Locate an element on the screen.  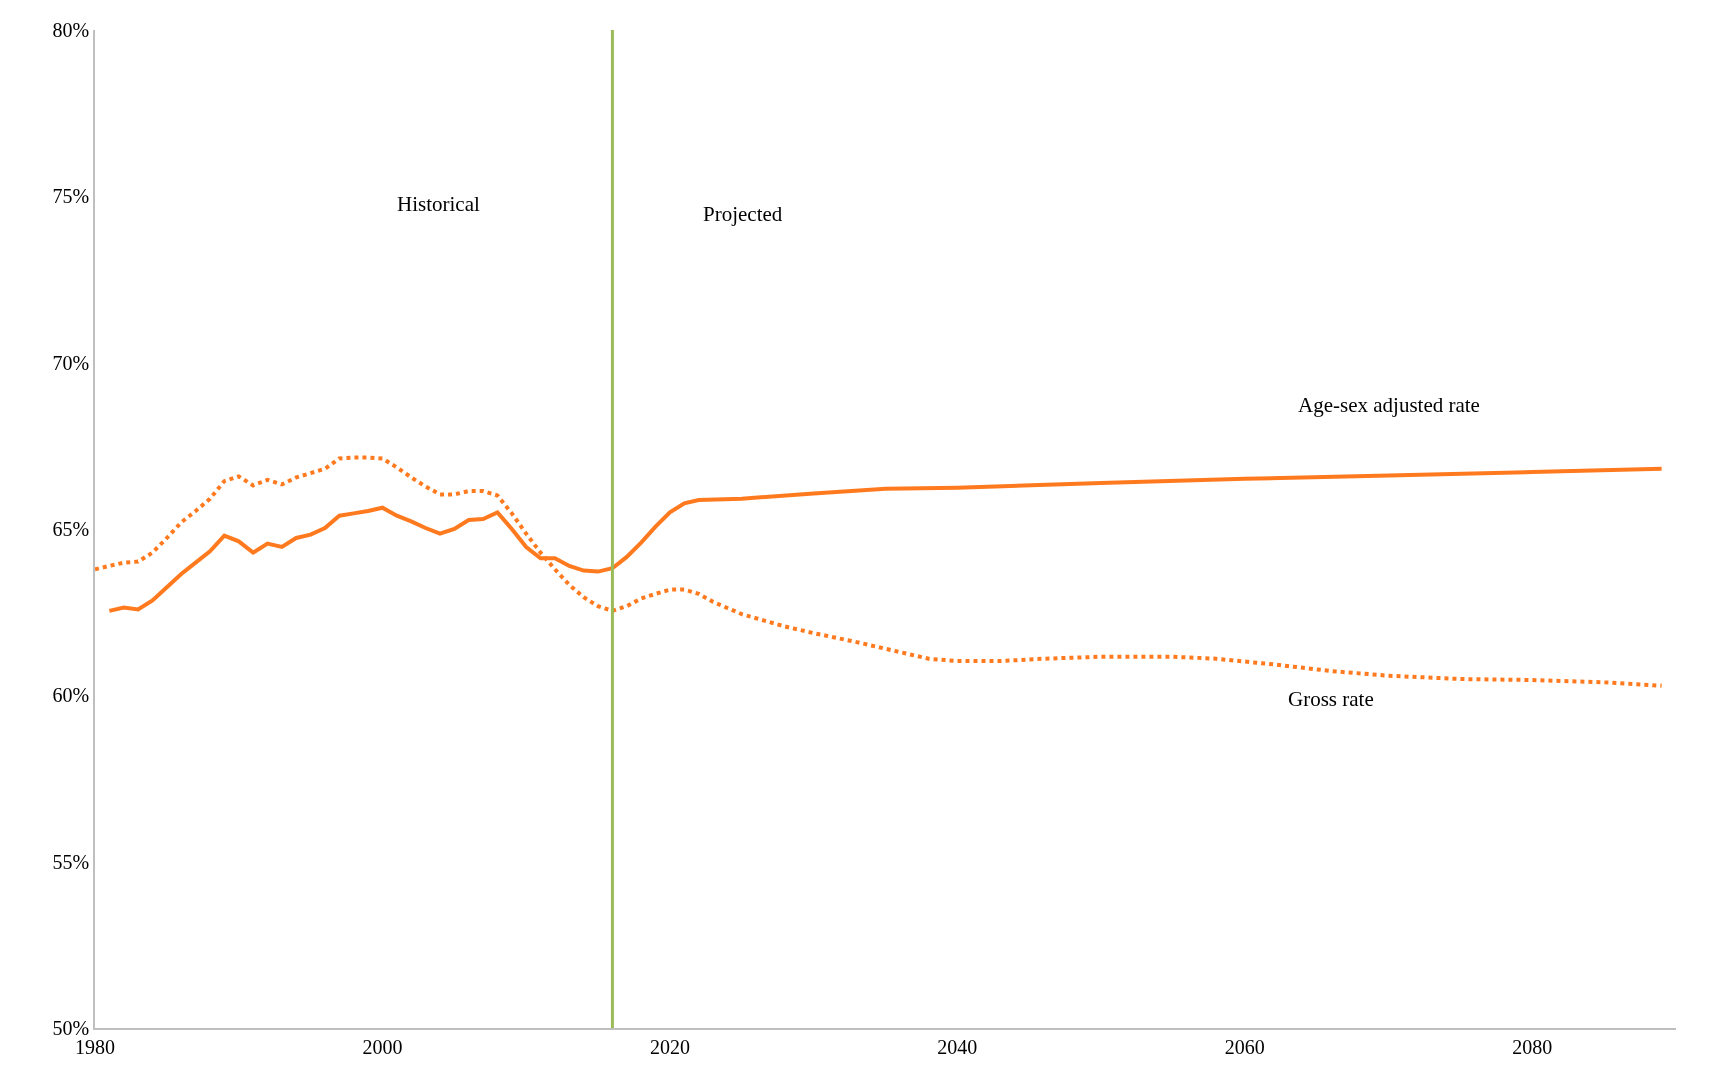
y-tick-label: 60% is located at coordinates (71, 695).